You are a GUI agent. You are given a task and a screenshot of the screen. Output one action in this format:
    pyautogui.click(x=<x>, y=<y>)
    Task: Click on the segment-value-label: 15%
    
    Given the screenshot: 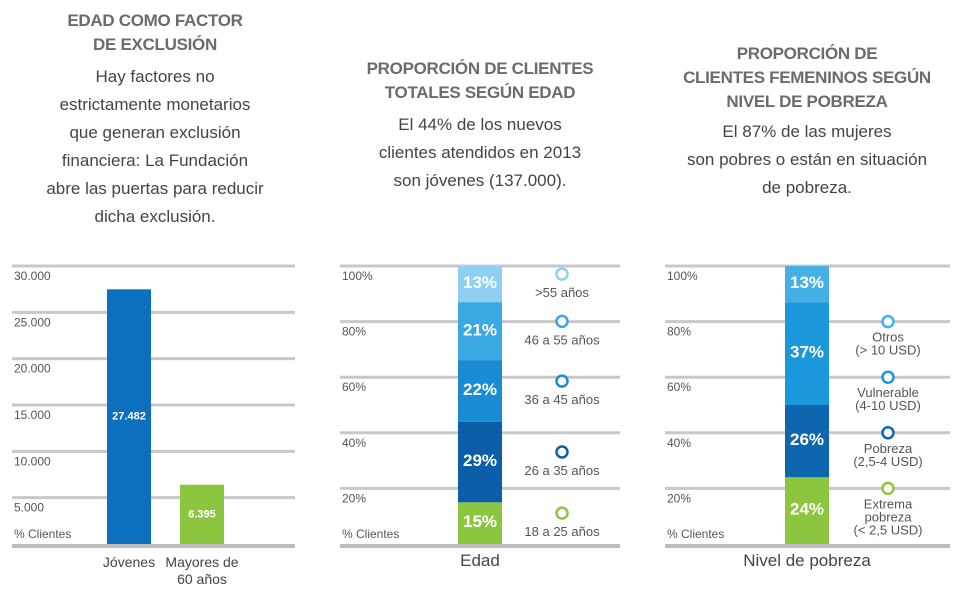 What is the action you would take?
    pyautogui.click(x=480, y=522)
    